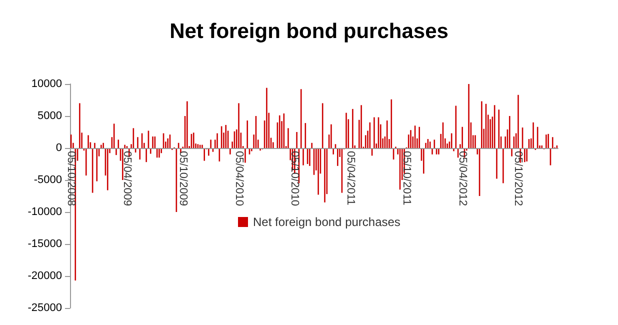 The image size is (618, 325). Describe the element at coordinates (126, 178) in the screenshot. I see `x-tick-label: 05/04/2009` at that location.